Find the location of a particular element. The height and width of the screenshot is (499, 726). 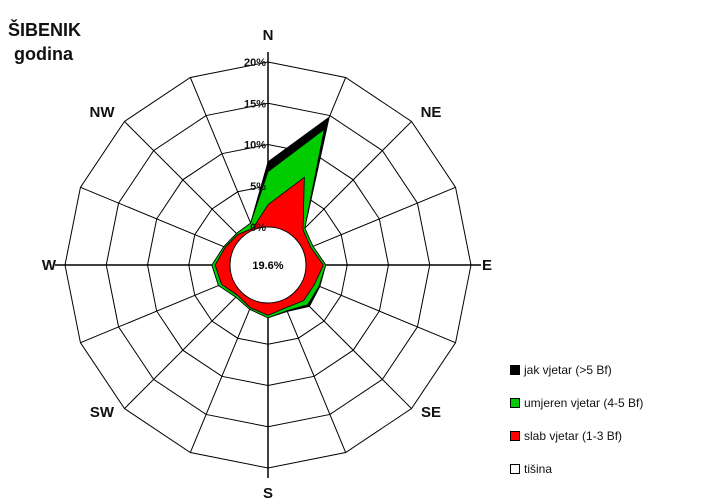

ring-label: 20% is located at coordinates (255, 63).